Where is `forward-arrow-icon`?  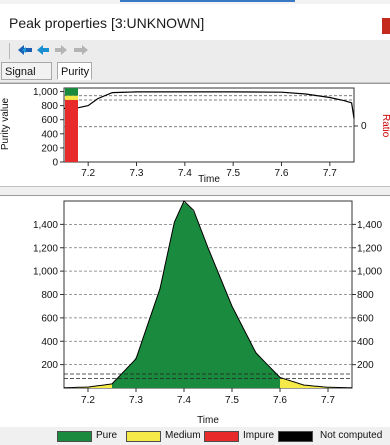 forward-arrow-icon is located at coordinates (61, 50).